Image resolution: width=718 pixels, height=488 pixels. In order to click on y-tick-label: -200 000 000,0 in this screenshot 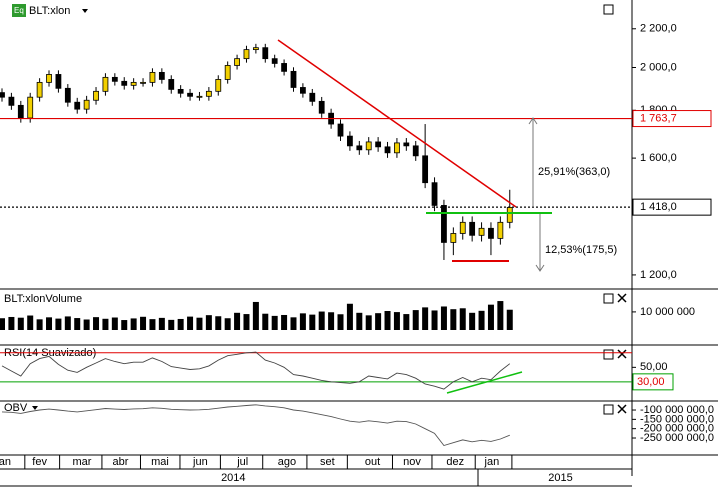, I will do `click(677, 429)`.